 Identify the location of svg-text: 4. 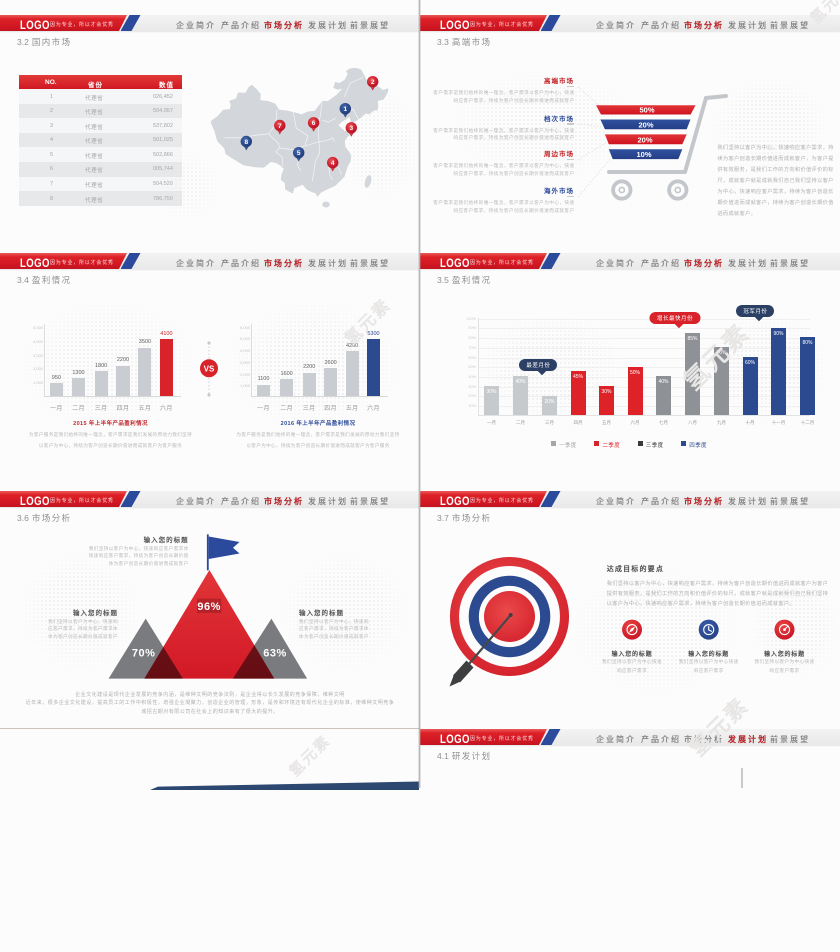
(333, 163).